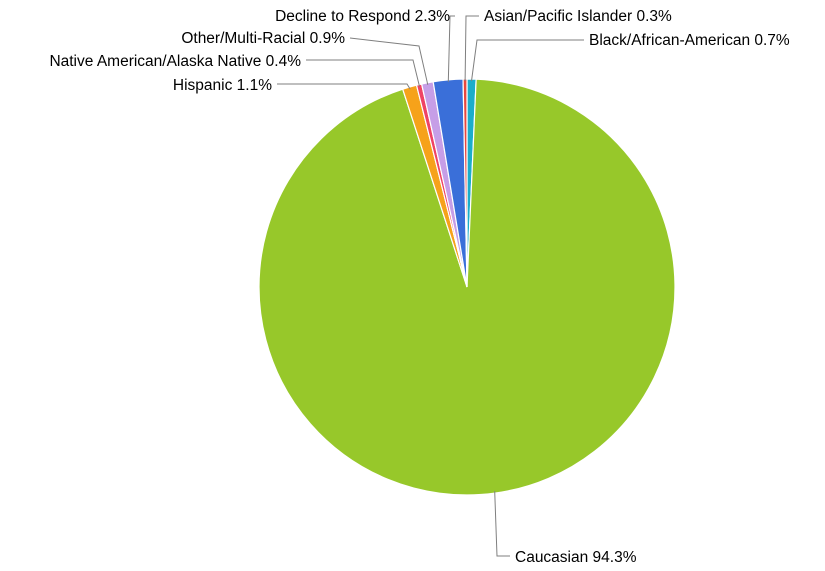 The image size is (825, 571). What do you see at coordinates (175, 61) in the screenshot?
I see `data-label-native-american-alaska-native: Native American/Alaska Native 0.4%` at bounding box center [175, 61].